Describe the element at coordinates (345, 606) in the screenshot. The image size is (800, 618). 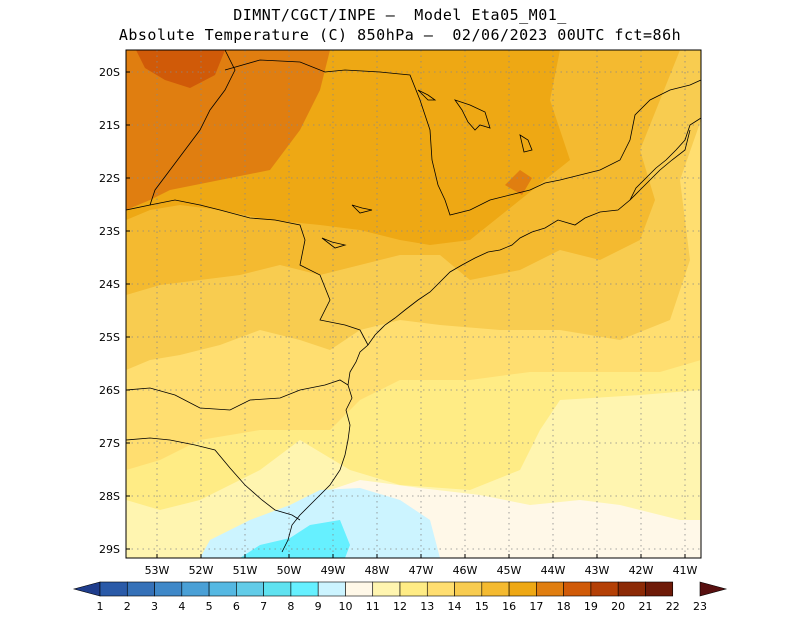
I see `colorbar-label: 10` at that location.